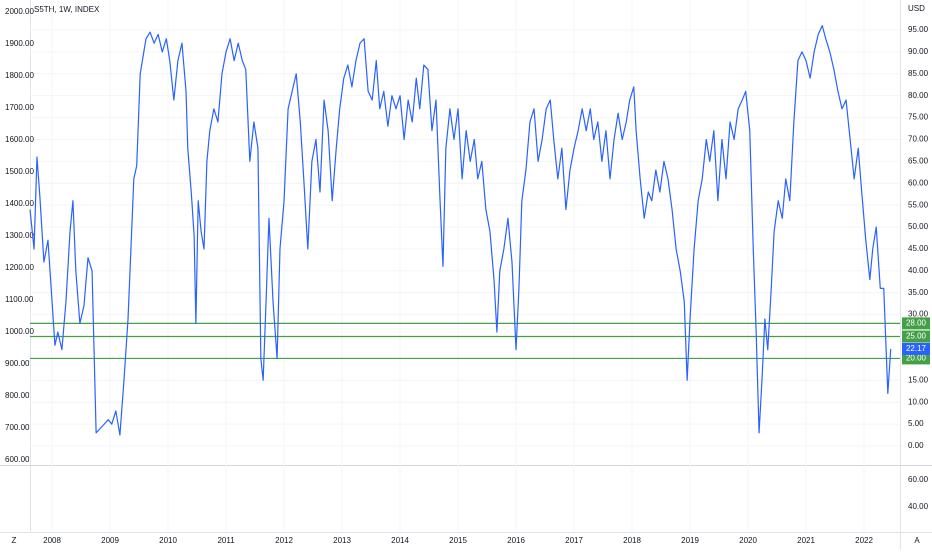 Image resolution: width=932 pixels, height=555 pixels. Describe the element at coordinates (918, 506) in the screenshot. I see `lower-tick-label: 40.00` at that location.